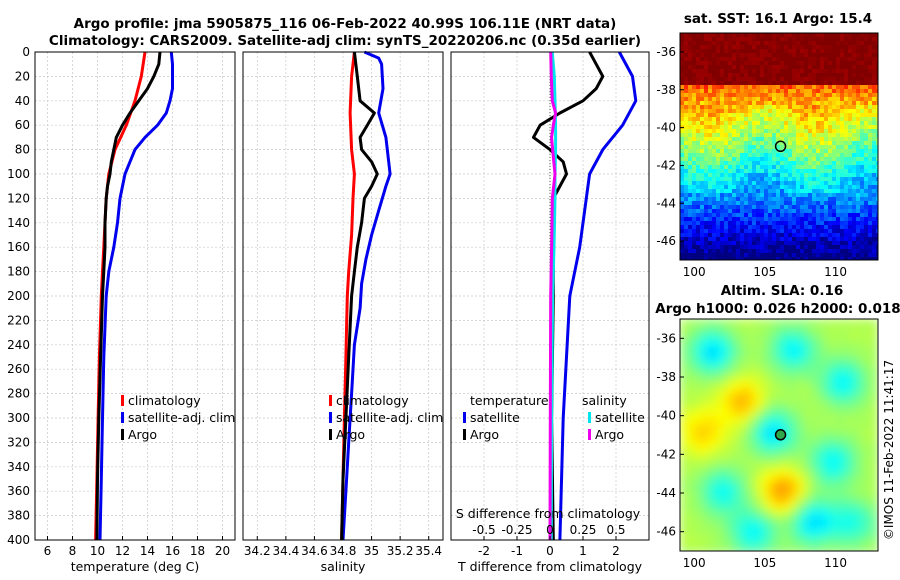  What do you see at coordinates (694, 272) in the screenshot?
I see `lon-tick-label: 100` at bounding box center [694, 272].